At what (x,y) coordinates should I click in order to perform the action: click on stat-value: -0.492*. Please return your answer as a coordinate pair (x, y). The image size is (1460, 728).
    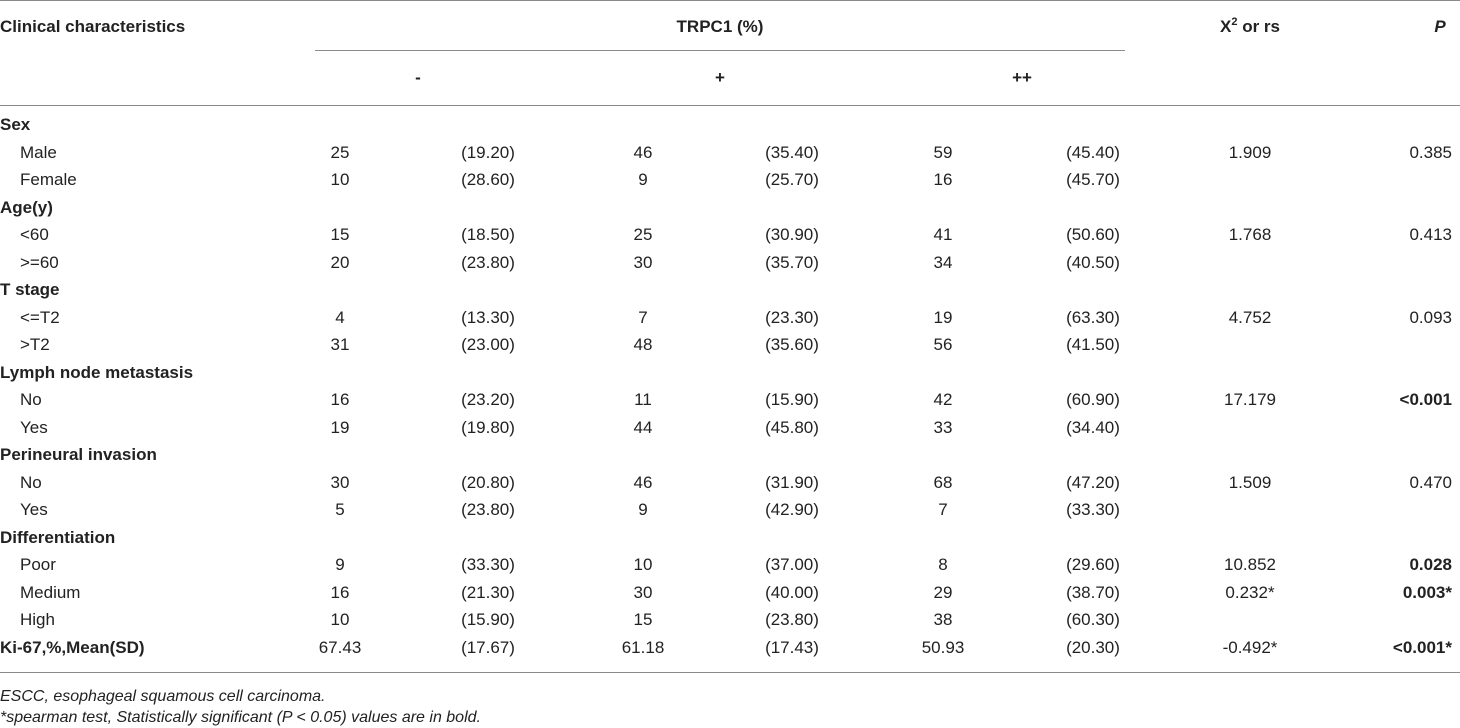
    Looking at the image, I should click on (1250, 647).